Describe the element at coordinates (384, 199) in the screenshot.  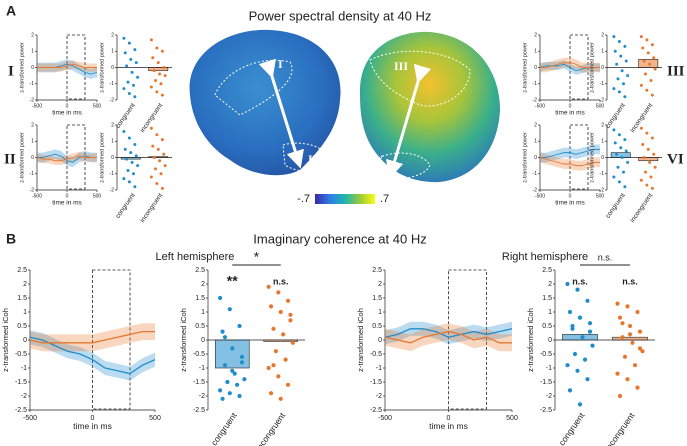
I see `colorbar-label: .7` at that location.